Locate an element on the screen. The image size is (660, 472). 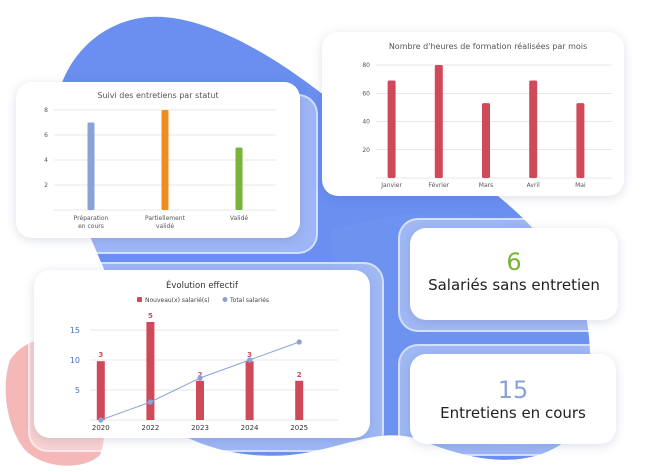
x-tick-label: Préparation en cours is located at coordinates (91, 222).